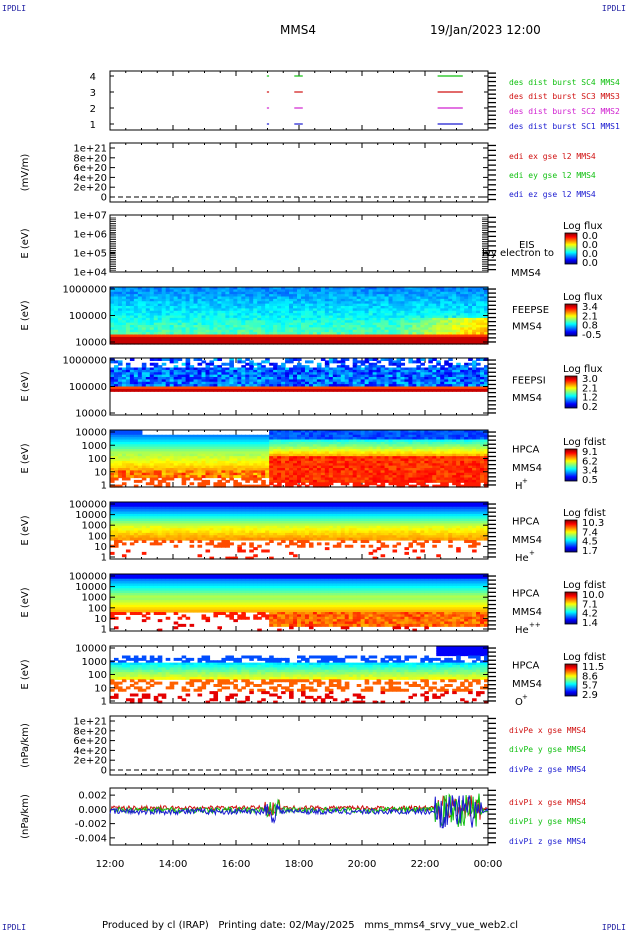 The width and height of the screenshot is (630, 934). I want to click on feepse-panel-ytick-label: 1000000, so click(84, 290).